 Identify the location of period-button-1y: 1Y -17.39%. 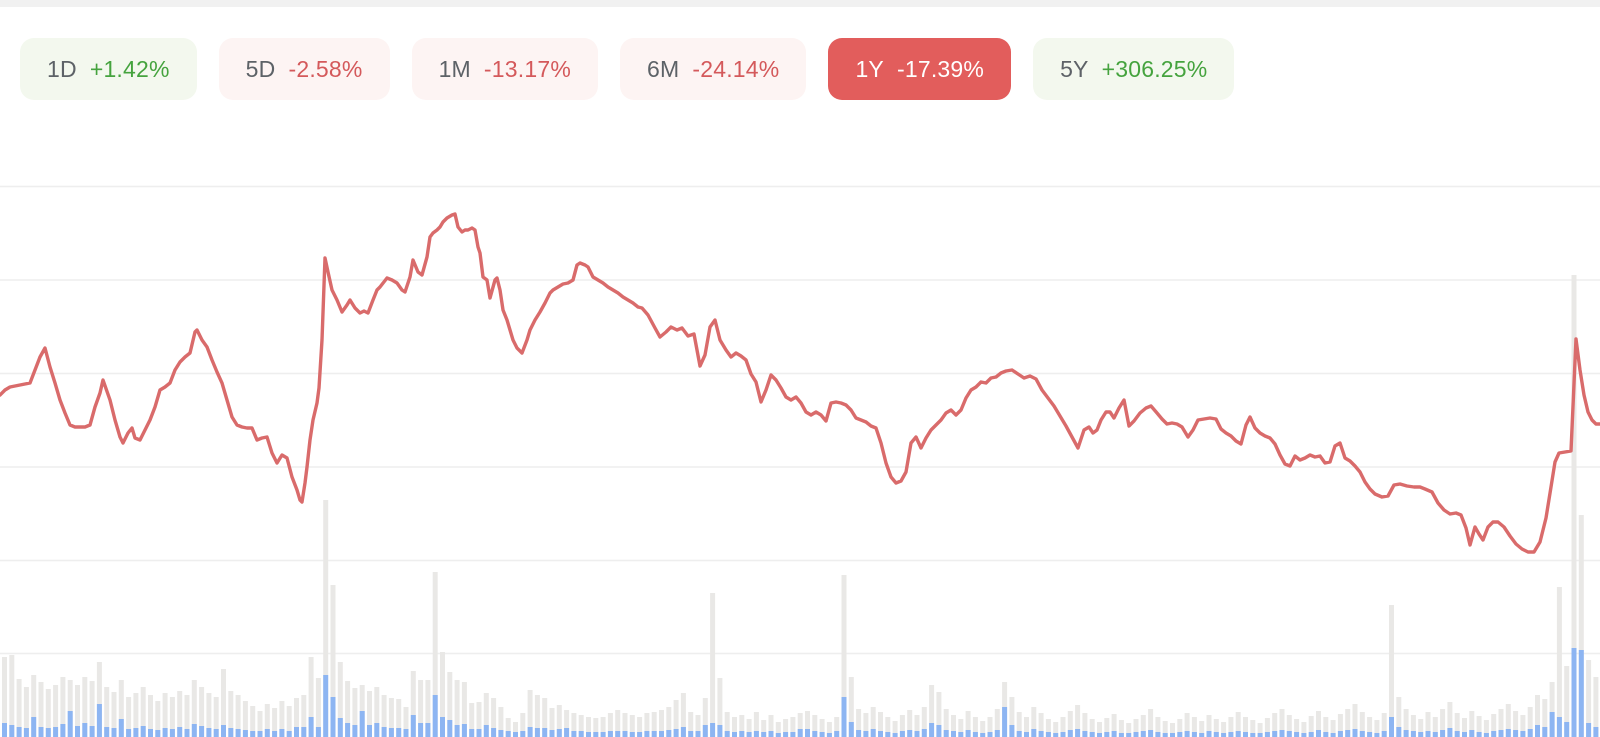
(920, 69).